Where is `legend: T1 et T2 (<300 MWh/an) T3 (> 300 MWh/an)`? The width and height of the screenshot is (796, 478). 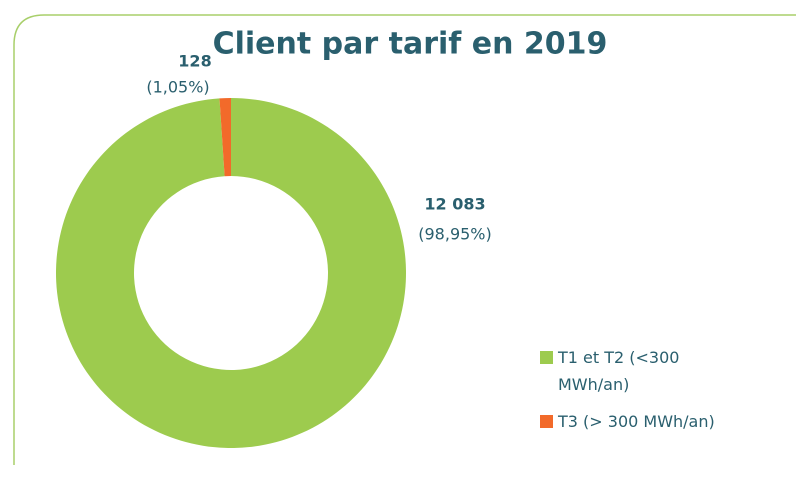 legend: T1 et T2 (<300 MWh/an) T3 (> 300 MWh/an) is located at coordinates (640, 394).